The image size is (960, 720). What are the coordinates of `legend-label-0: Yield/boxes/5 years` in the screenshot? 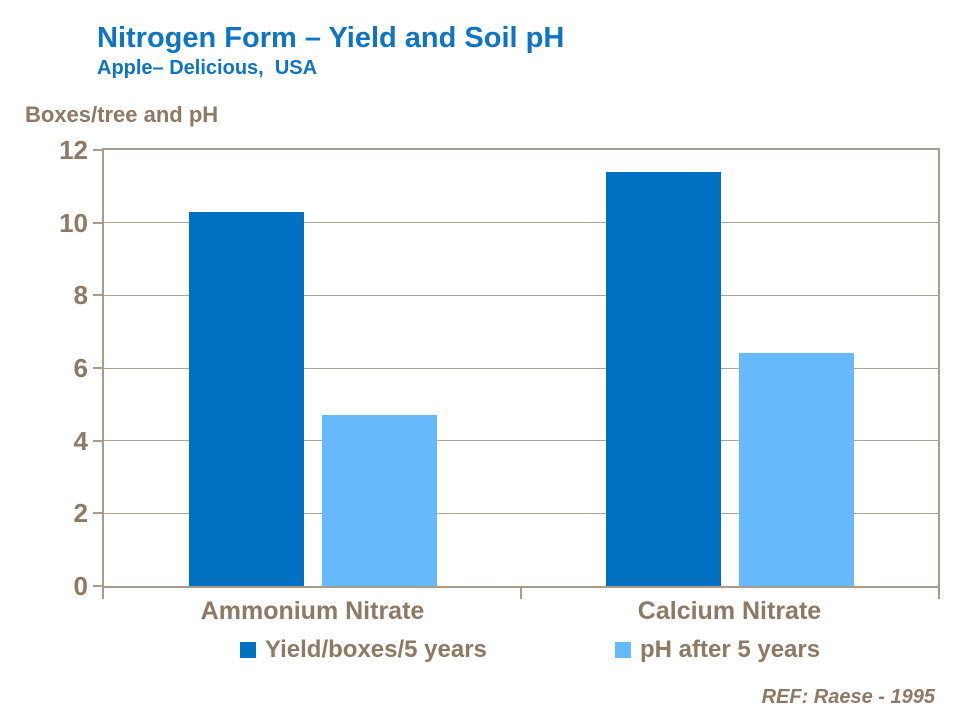 It's located at (376, 649).